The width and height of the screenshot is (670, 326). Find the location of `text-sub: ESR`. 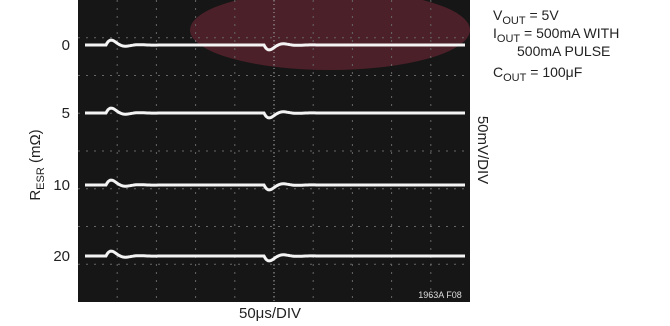

text-sub: ESR is located at coordinates (41, 178).